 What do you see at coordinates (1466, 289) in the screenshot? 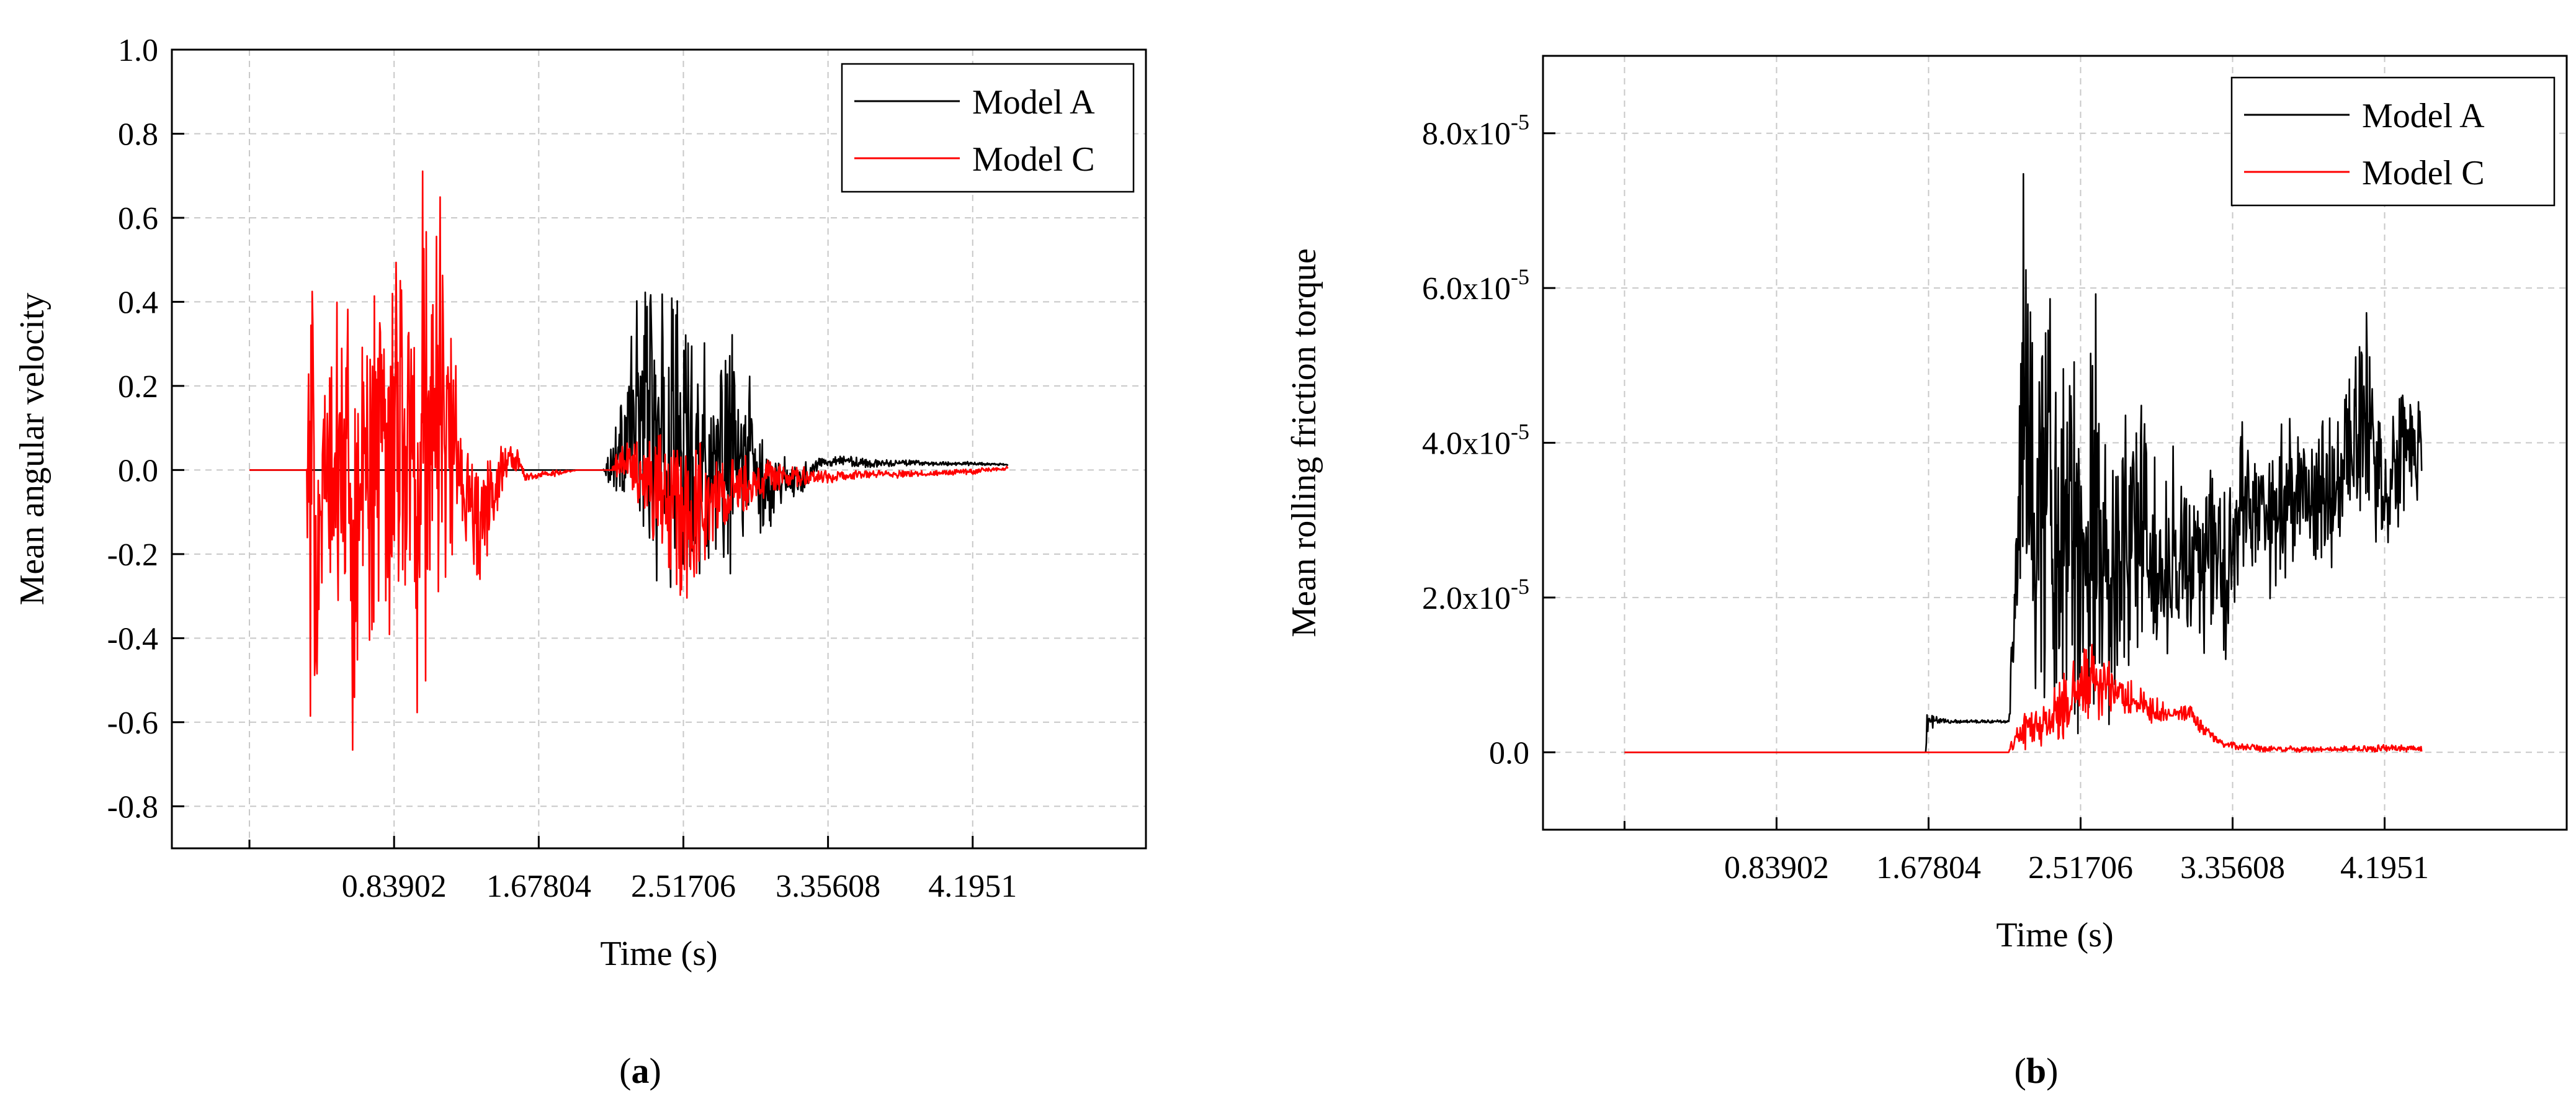
I see `y-tick-base: 6.0x10` at bounding box center [1466, 289].